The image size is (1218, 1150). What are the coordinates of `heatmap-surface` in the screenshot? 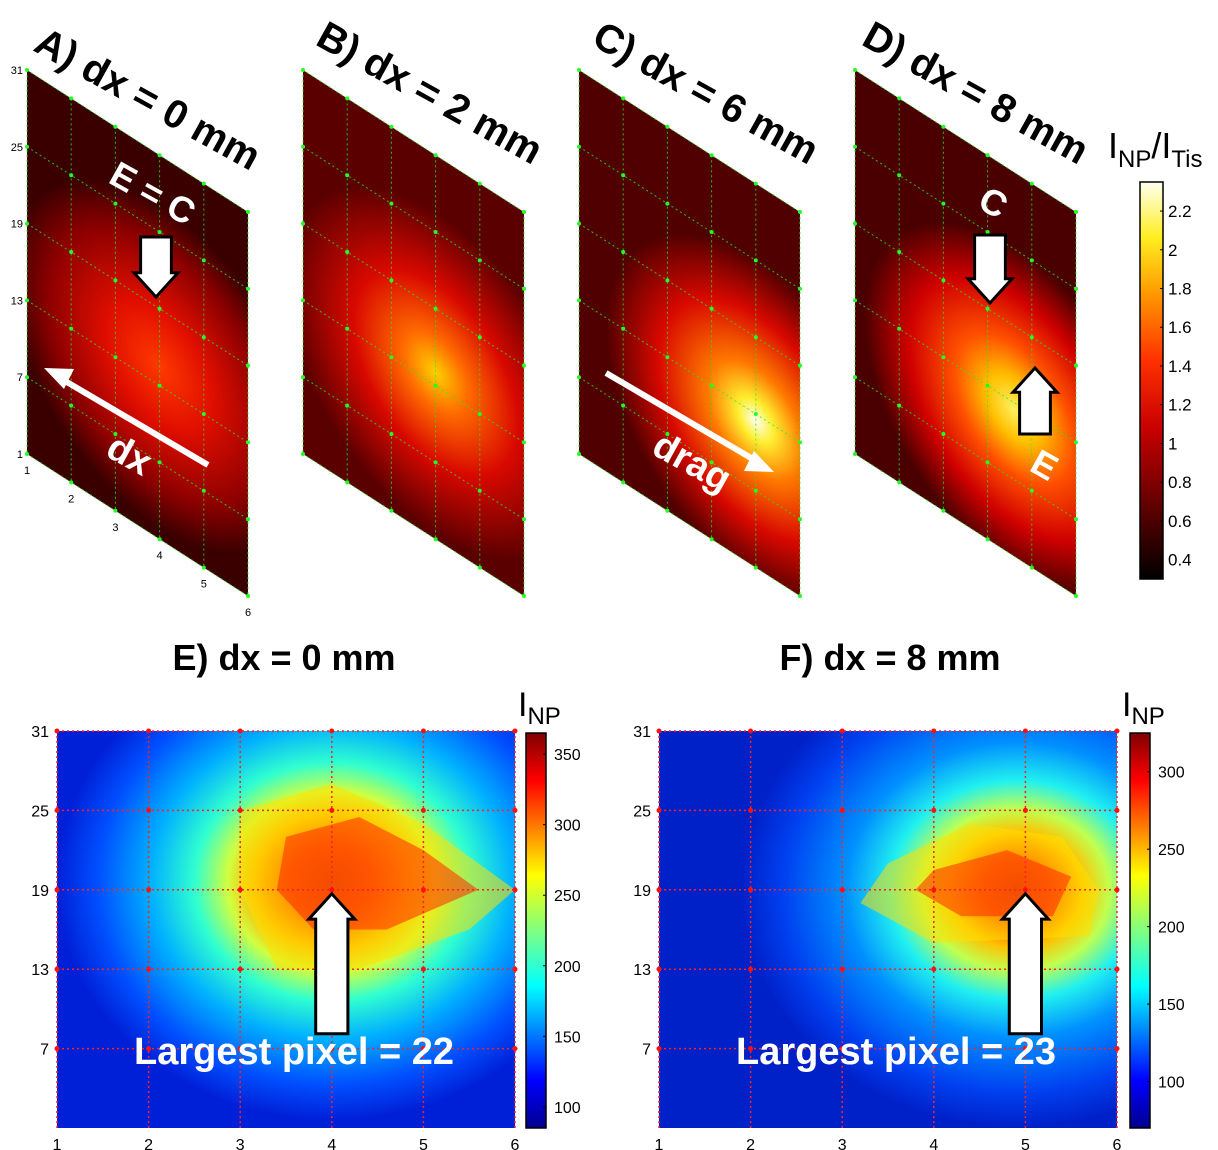 It's located at (965, 333).